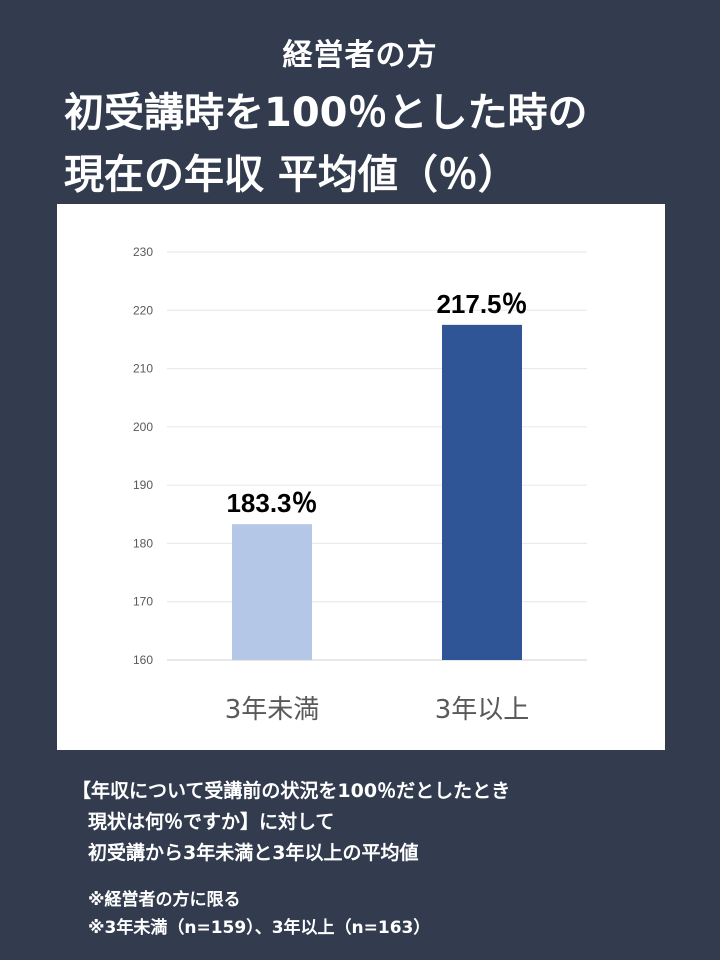  I want to click on y-tick-label: 170, so click(143, 602).